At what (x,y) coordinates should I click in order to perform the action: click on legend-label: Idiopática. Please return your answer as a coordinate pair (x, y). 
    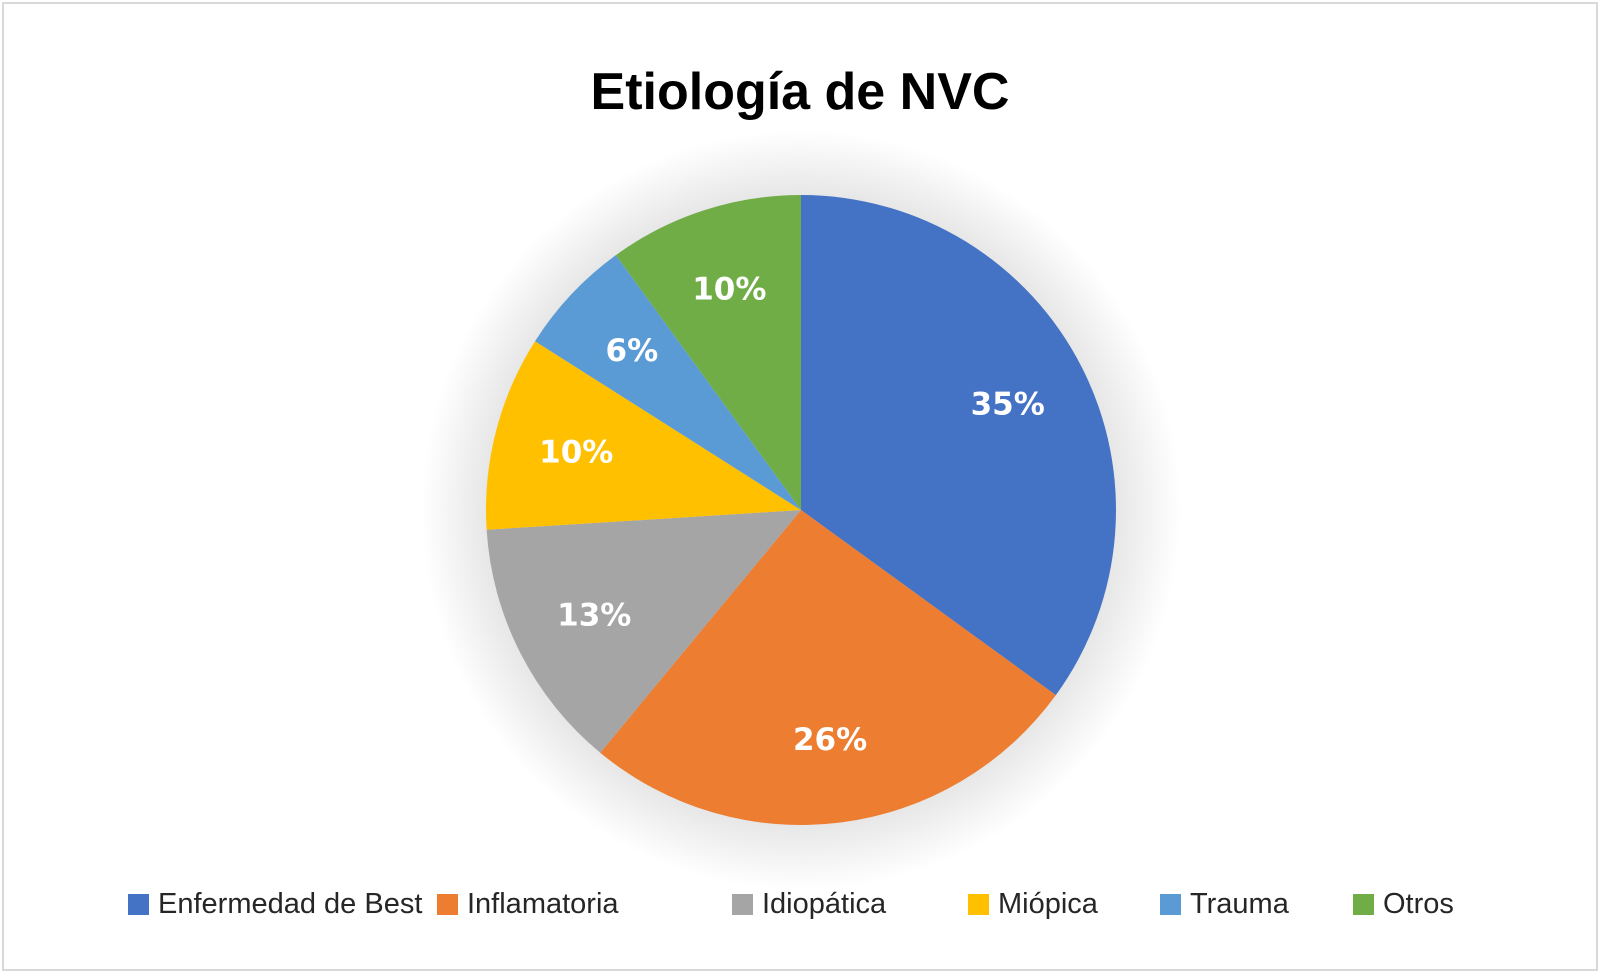
    Looking at the image, I should click on (824, 903).